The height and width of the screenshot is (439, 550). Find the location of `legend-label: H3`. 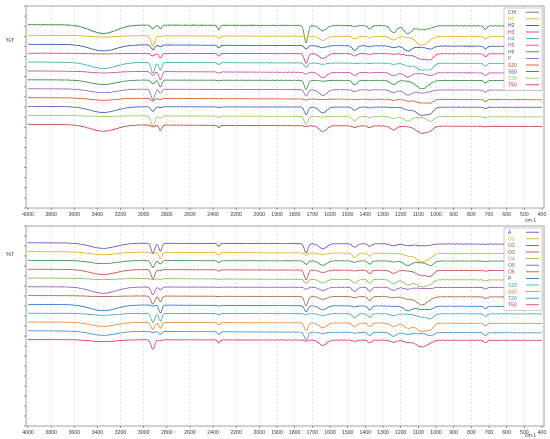

legend-label: H3 is located at coordinates (511, 33).